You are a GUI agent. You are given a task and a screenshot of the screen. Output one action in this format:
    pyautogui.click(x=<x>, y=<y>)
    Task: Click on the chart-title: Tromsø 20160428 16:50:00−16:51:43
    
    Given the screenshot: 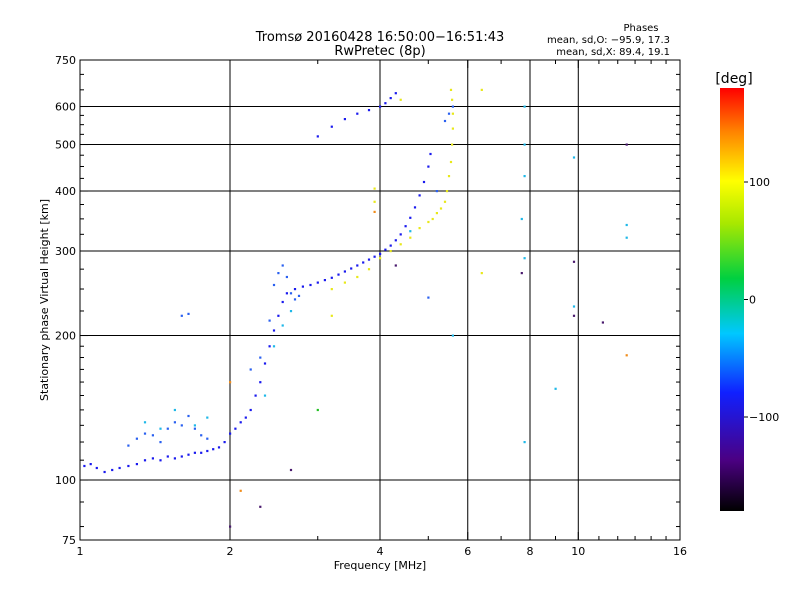 What is the action you would take?
    pyautogui.click(x=380, y=37)
    